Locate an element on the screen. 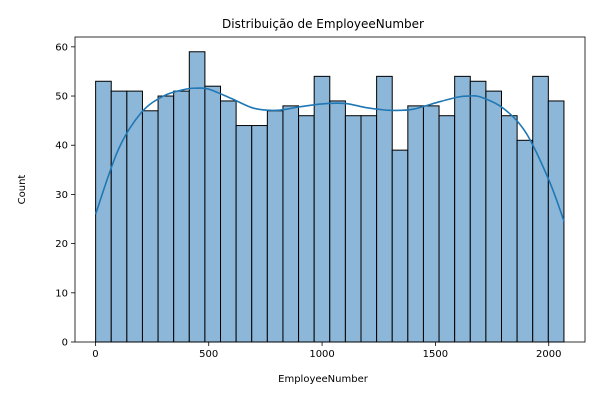 Image resolution: width=600 pixels, height=400 pixels. y-tick-label: 10 is located at coordinates (61, 293).